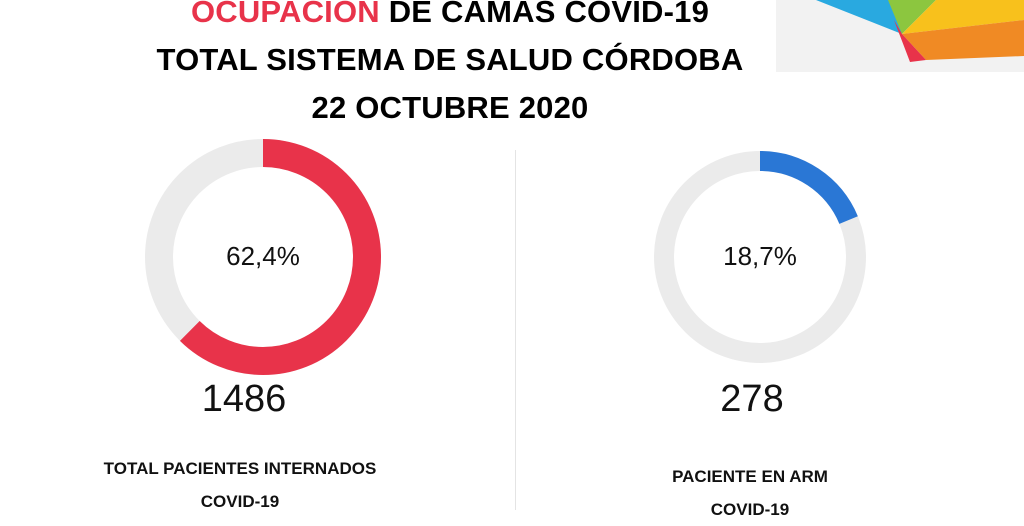  Describe the element at coordinates (963, 17) in the screenshot. I see `logo-shape-yellow` at that location.